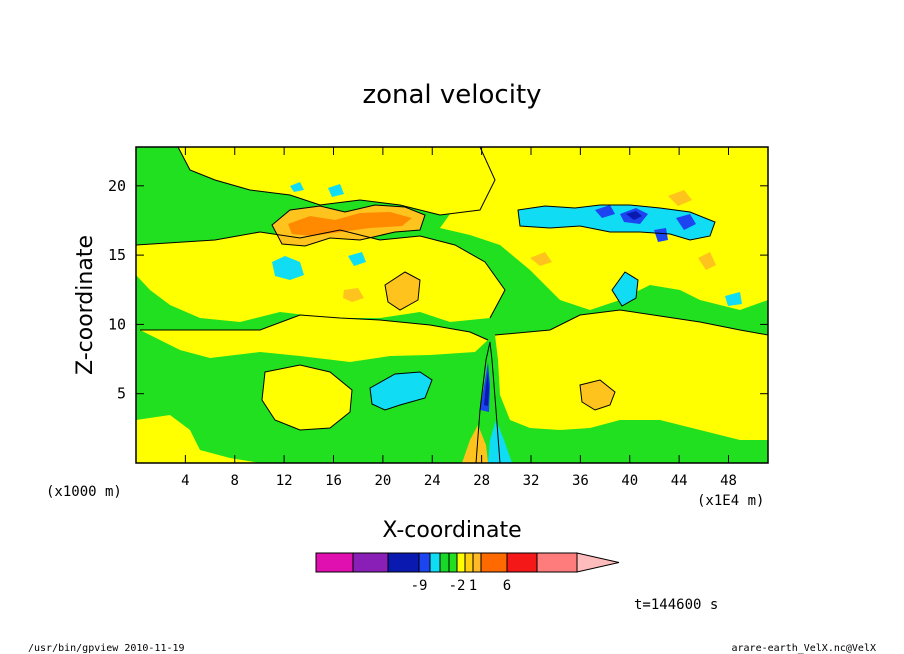 The height and width of the screenshot is (654, 904). What do you see at coordinates (451, 530) in the screenshot?
I see `x-axis-label: X-coordinate` at bounding box center [451, 530].